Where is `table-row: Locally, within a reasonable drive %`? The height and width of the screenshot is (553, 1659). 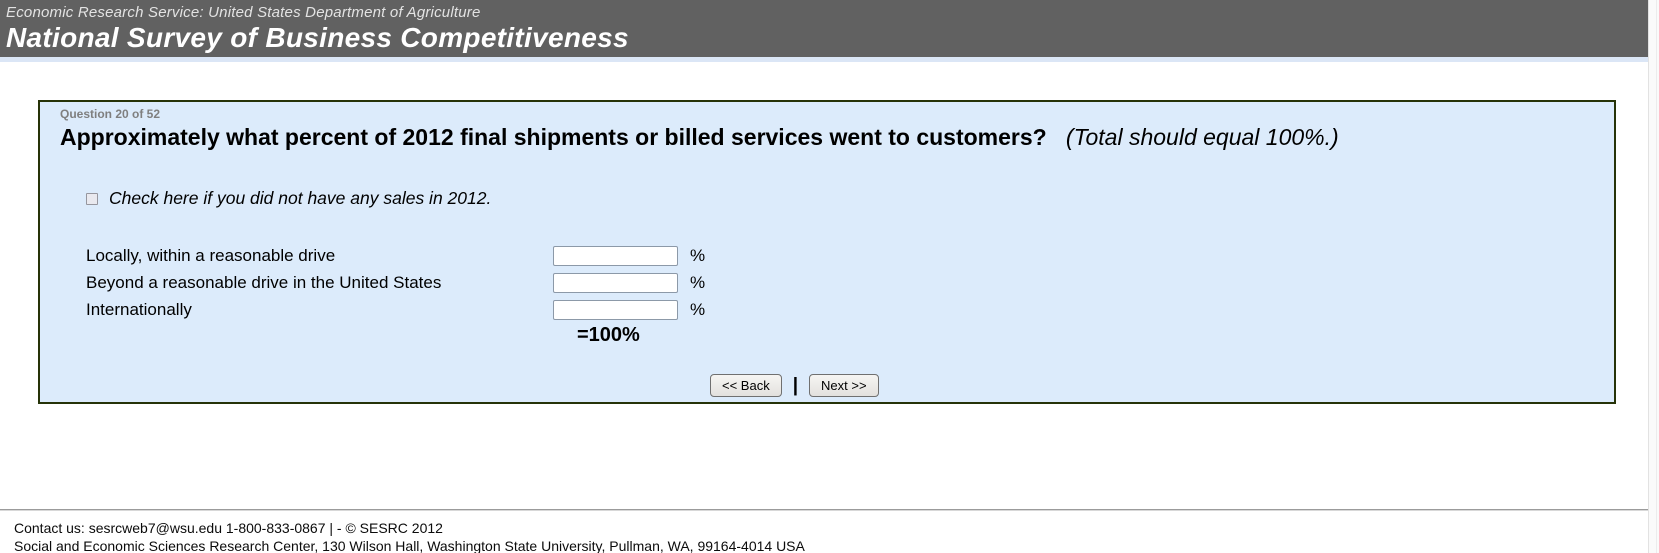 table-row: Locally, within a reasonable drive % is located at coordinates (395, 255).